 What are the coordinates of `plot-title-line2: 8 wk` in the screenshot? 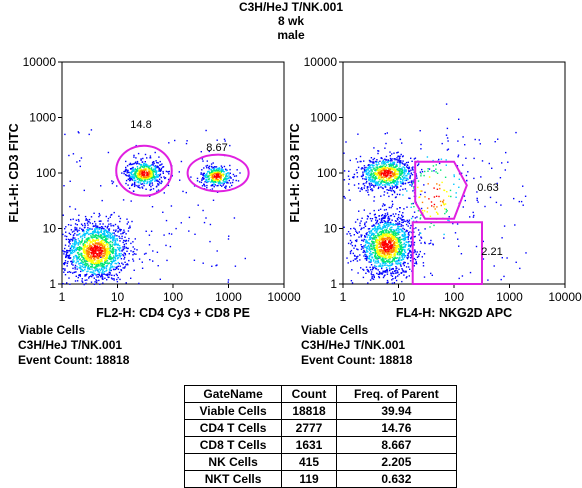 It's located at (290, 21).